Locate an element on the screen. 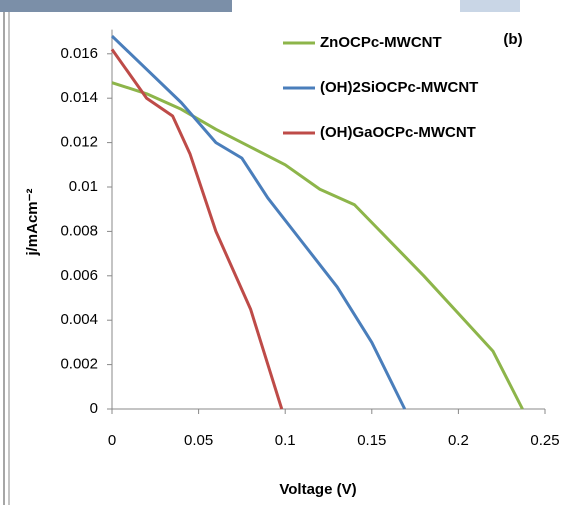 The height and width of the screenshot is (510, 566). top-strip is located at coordinates (116, 6).